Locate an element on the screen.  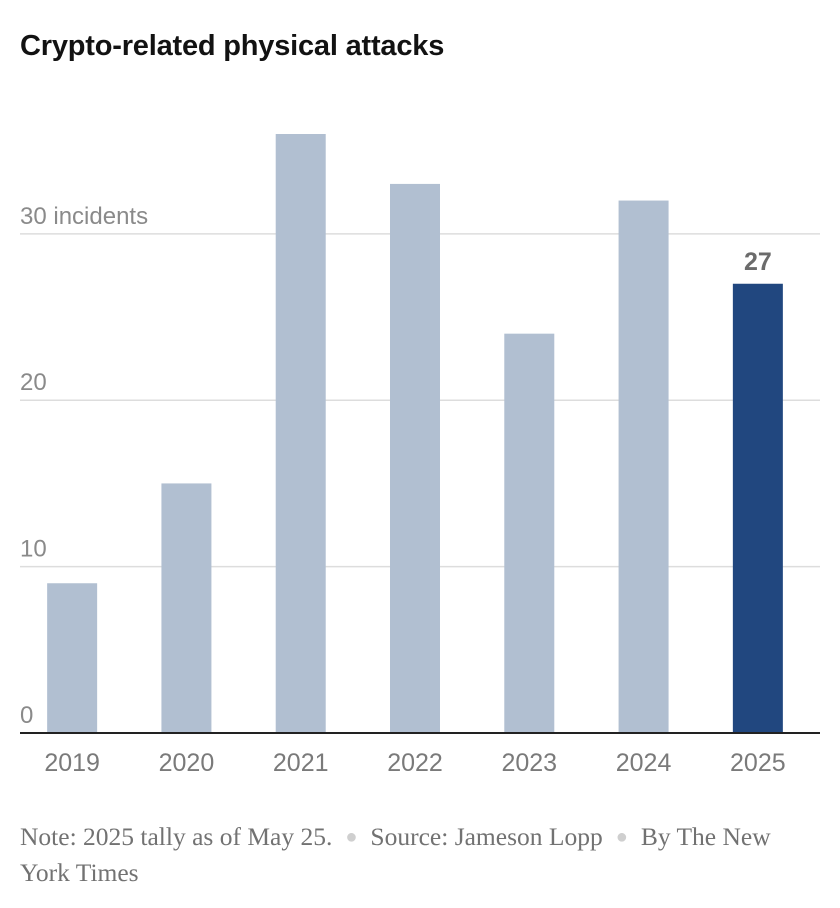
bar-highlight is located at coordinates (757, 508).